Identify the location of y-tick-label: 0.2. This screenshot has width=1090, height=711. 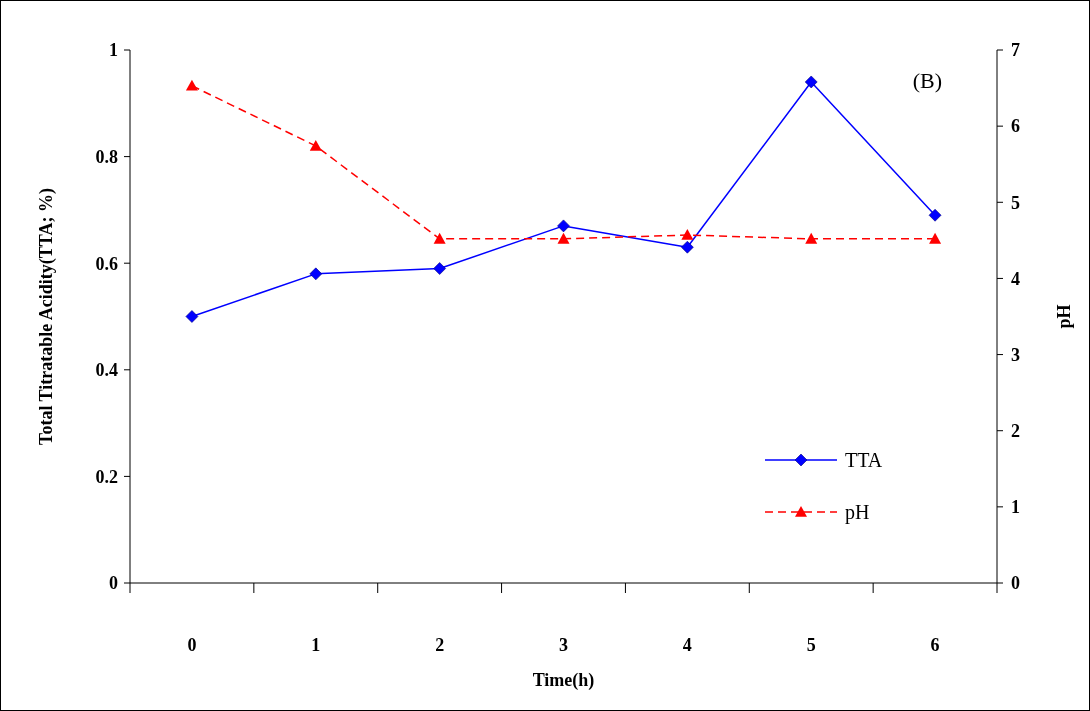
(106, 476).